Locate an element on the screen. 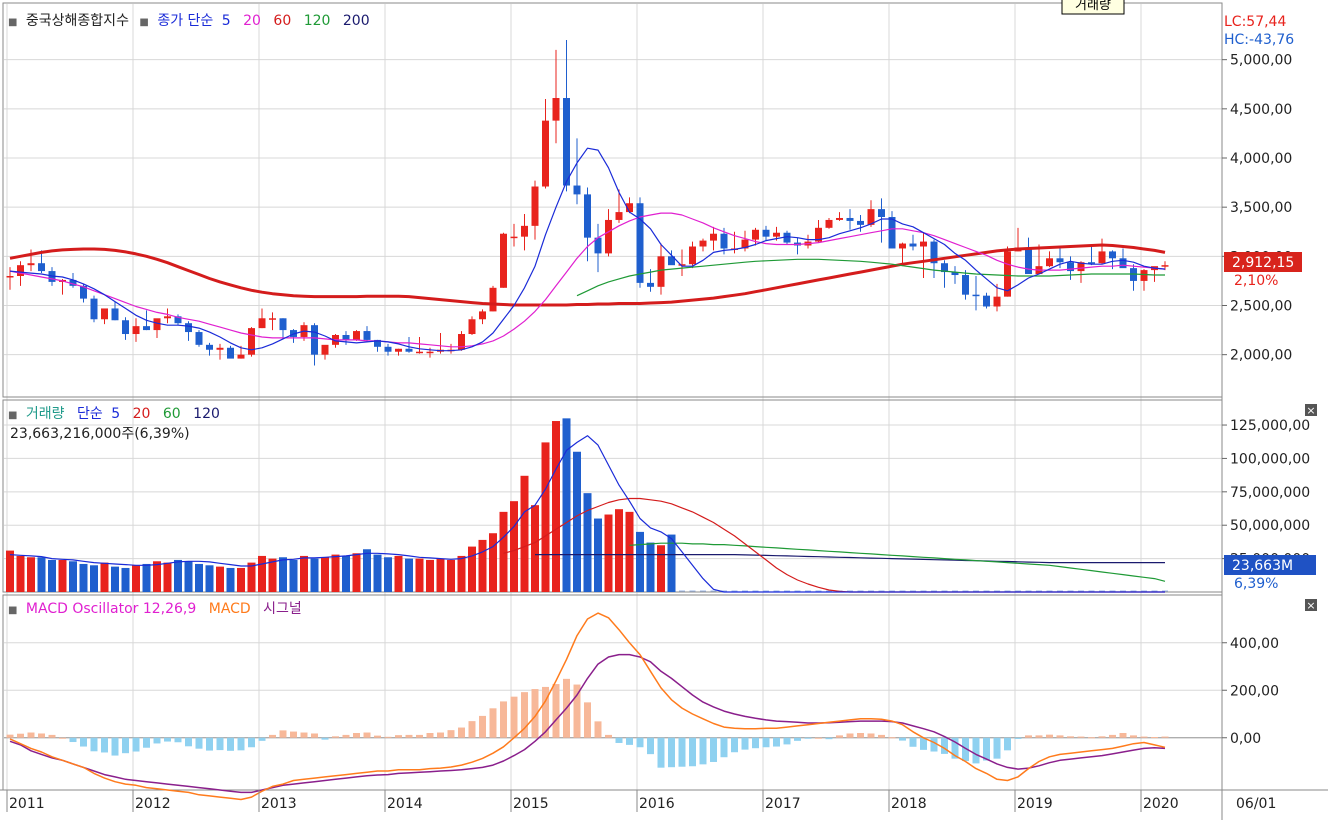 The width and height of the screenshot is (1328, 824). macd-y-tick-label: 400,00 is located at coordinates (1254, 644).